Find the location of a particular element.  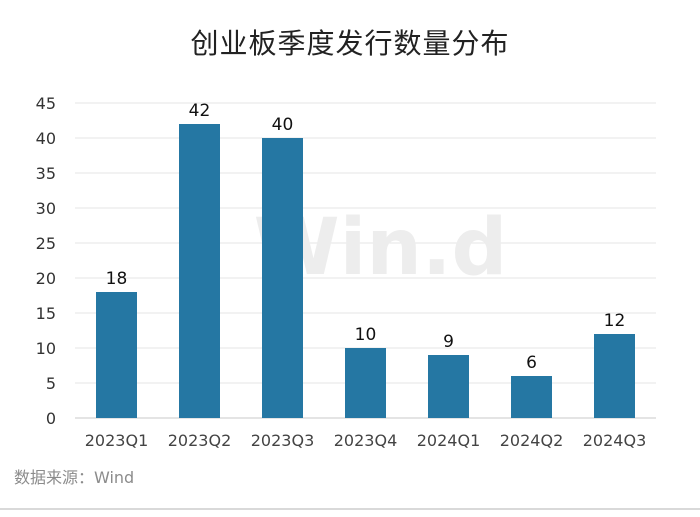

x-tick-label: 2023Q3 is located at coordinates (283, 440).